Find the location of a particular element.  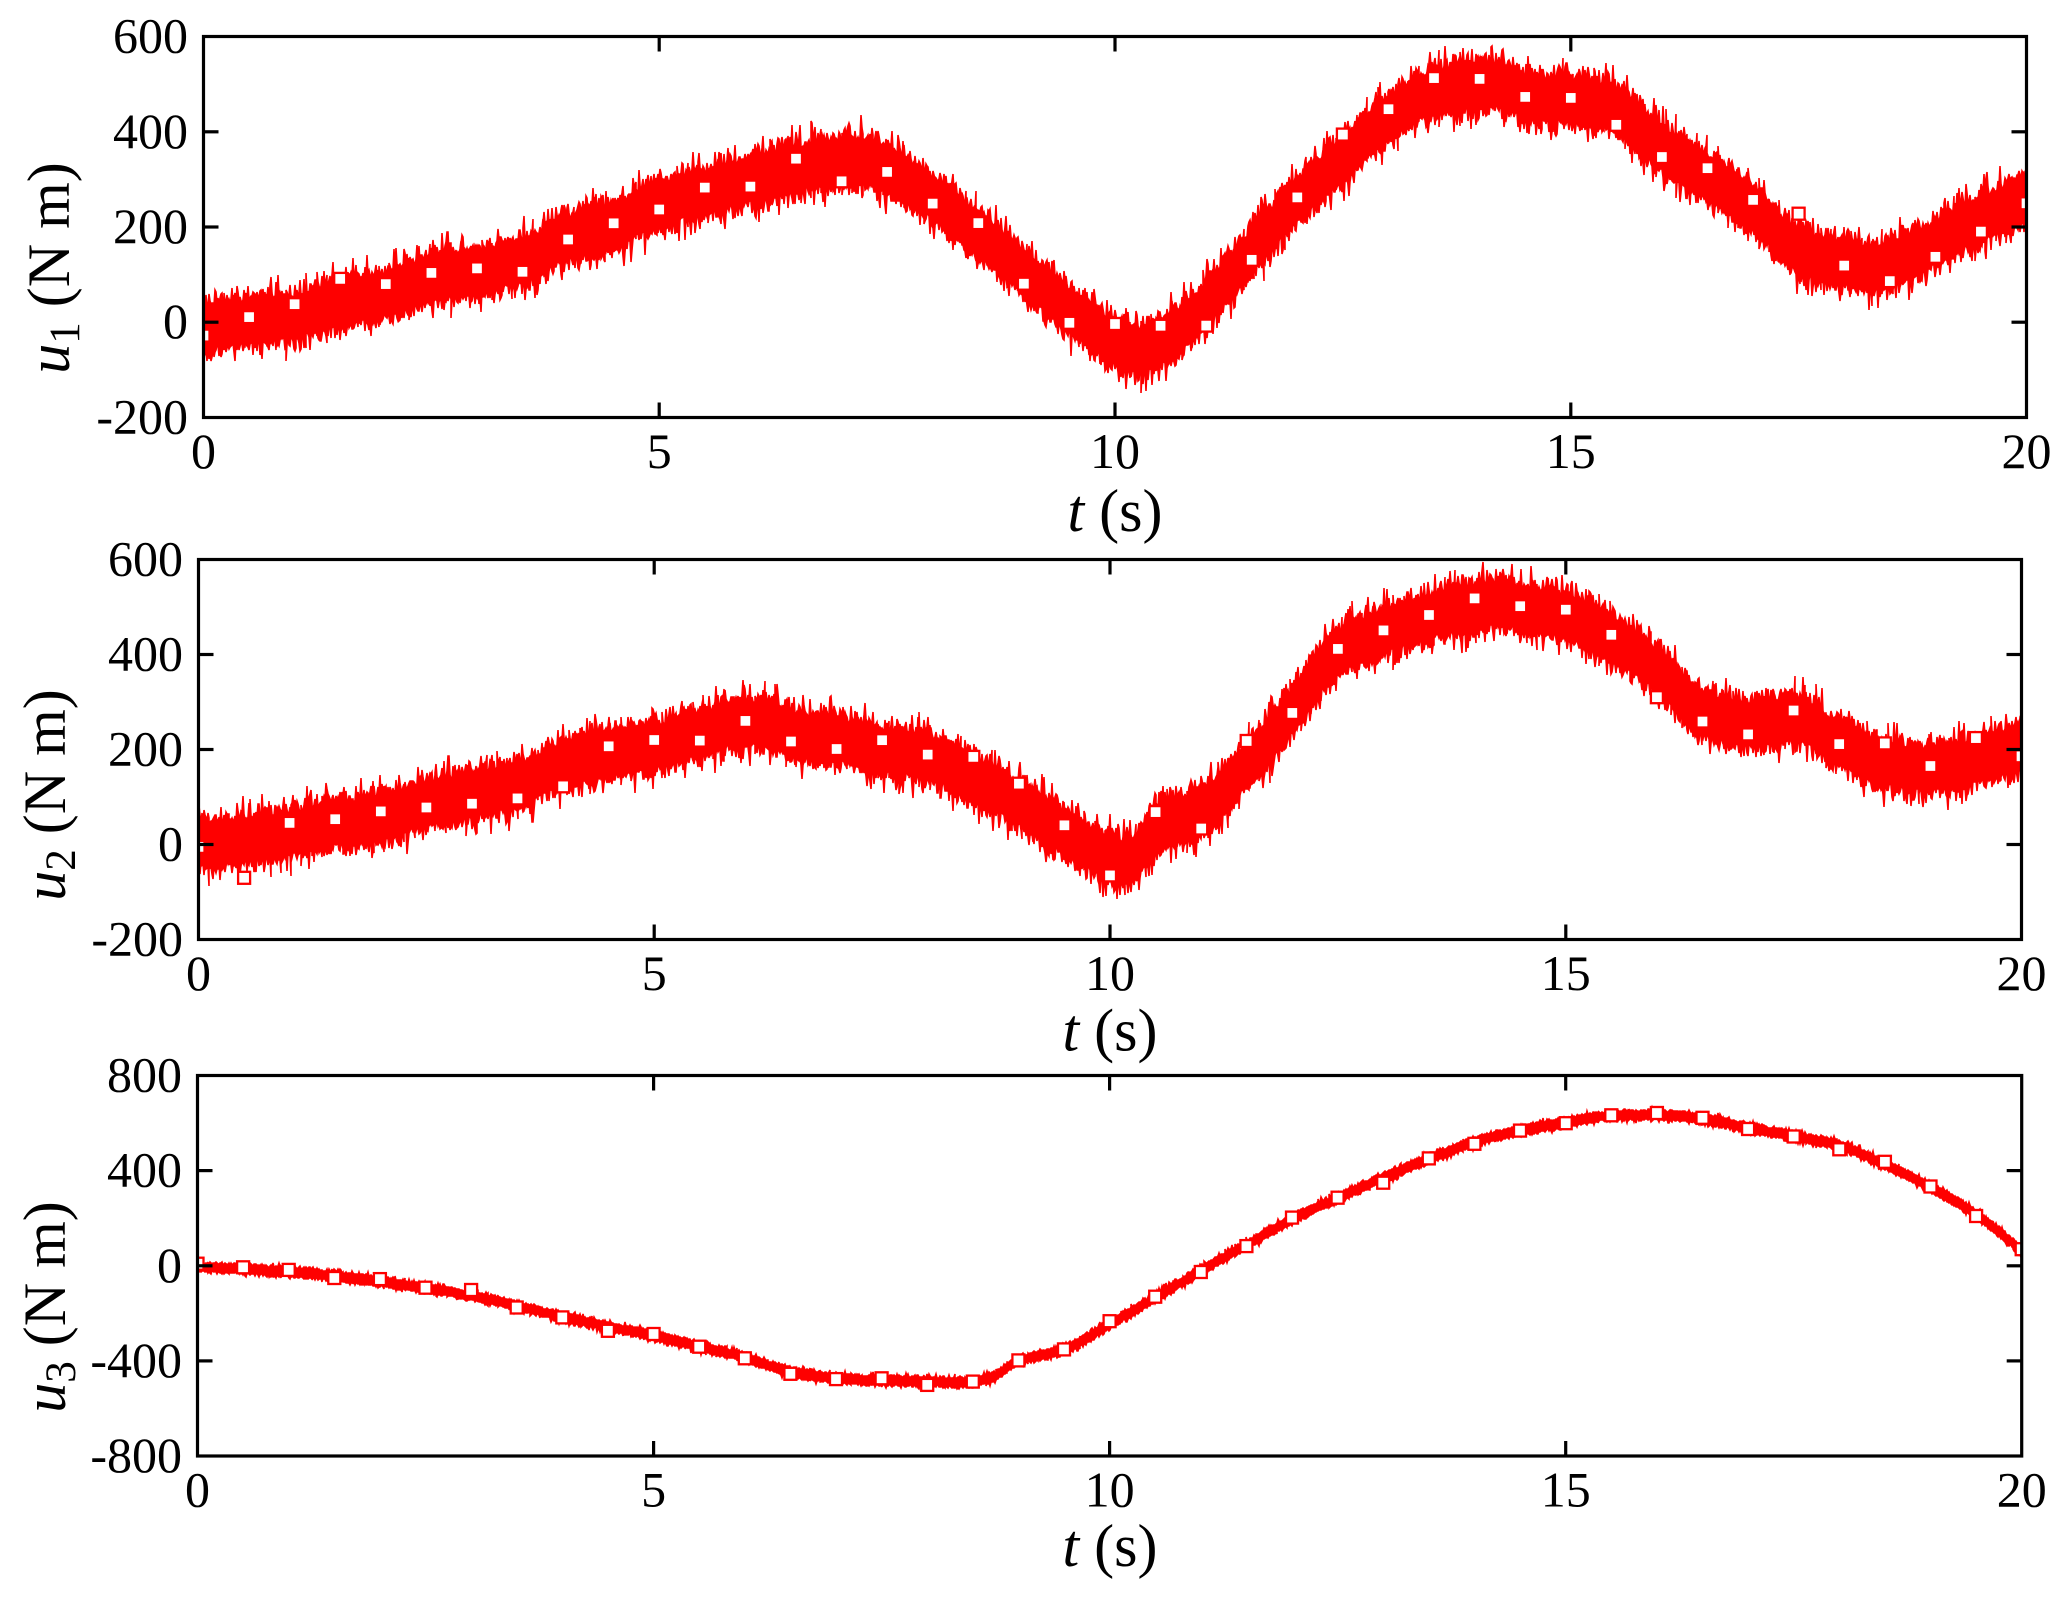

svg-text: u2 (N m) is located at coordinates (48, 794).